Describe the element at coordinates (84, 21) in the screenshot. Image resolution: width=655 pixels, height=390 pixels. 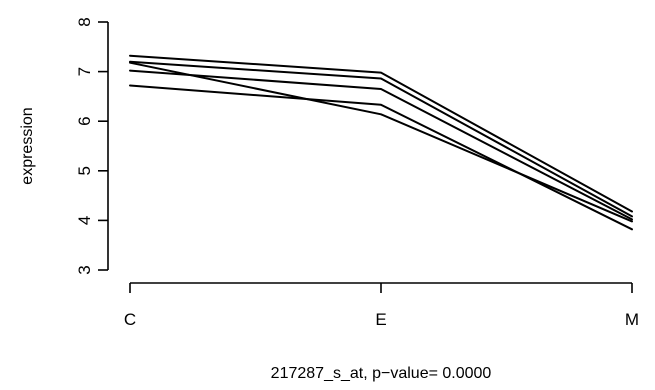
I see `y-tick-label: 8` at that location.